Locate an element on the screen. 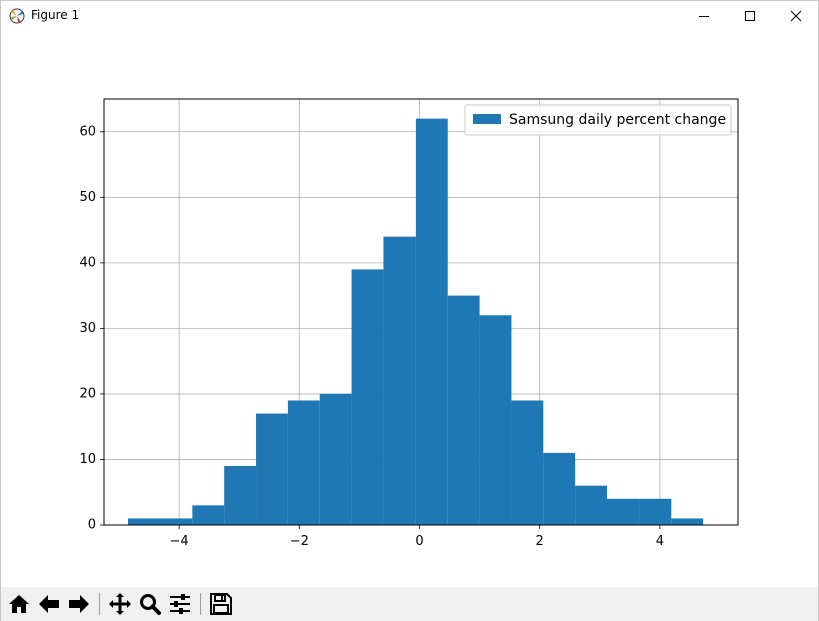 The image size is (819, 621). configure-subplots-icon is located at coordinates (180, 604).